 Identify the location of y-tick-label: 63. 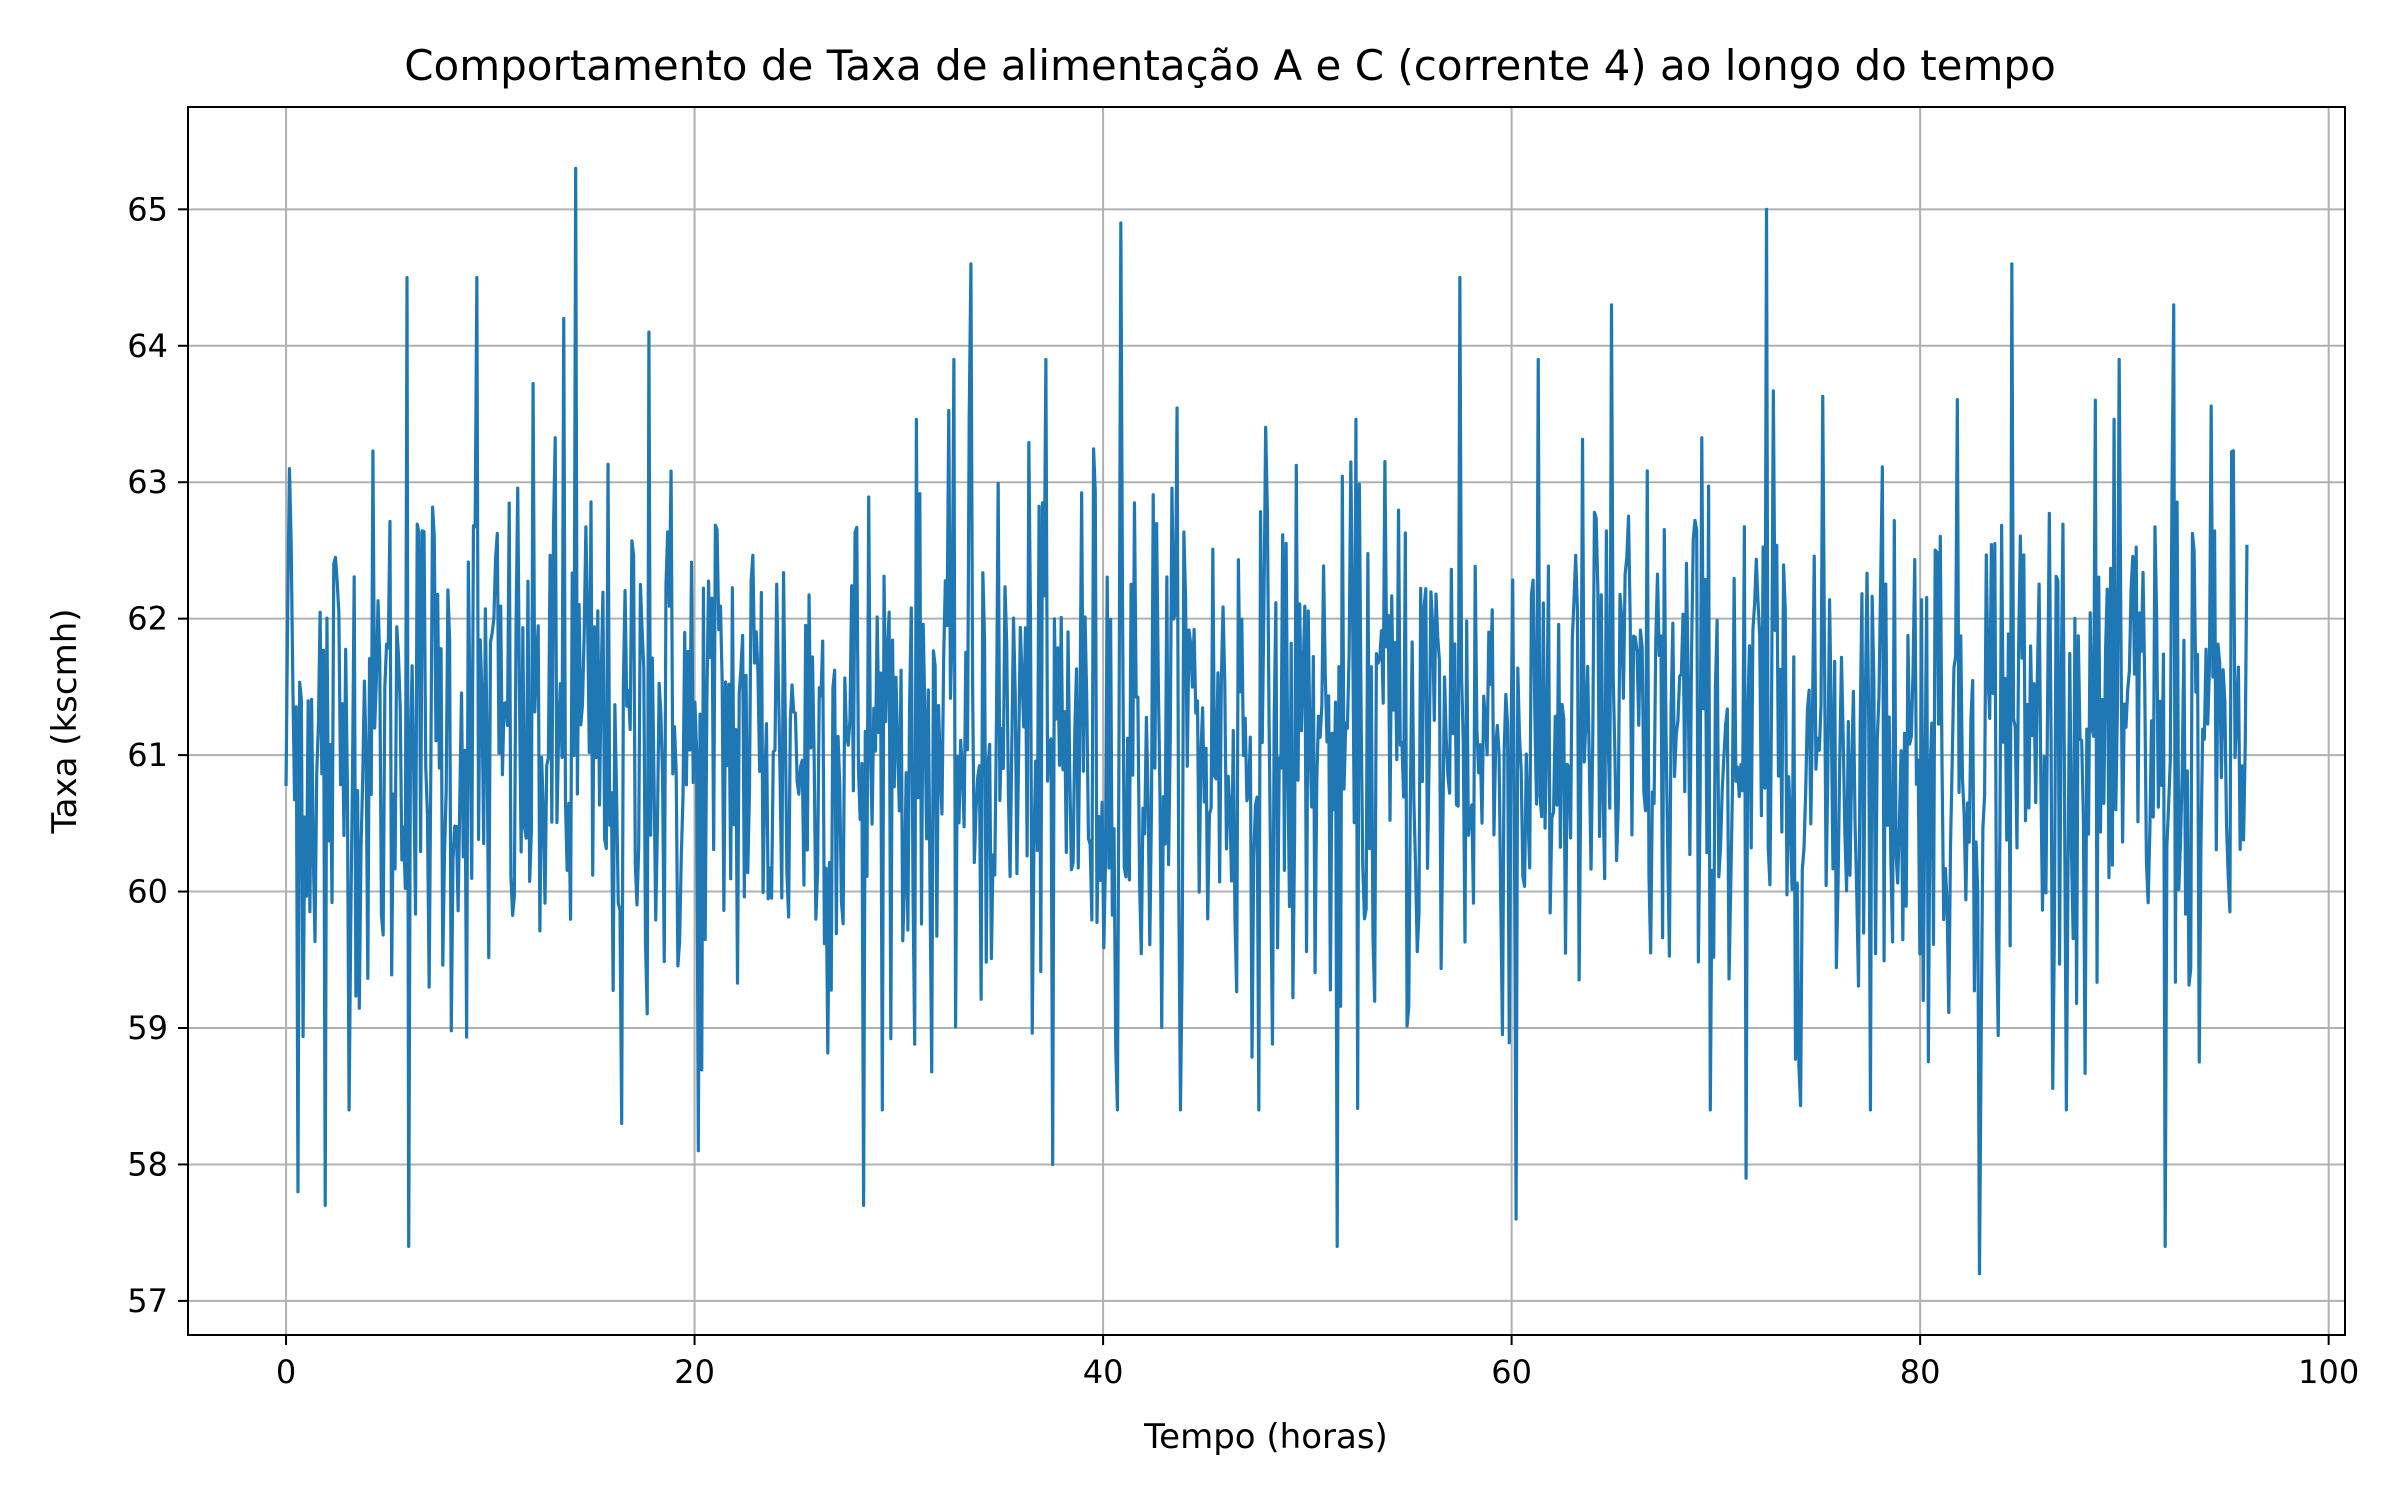
(147, 482).